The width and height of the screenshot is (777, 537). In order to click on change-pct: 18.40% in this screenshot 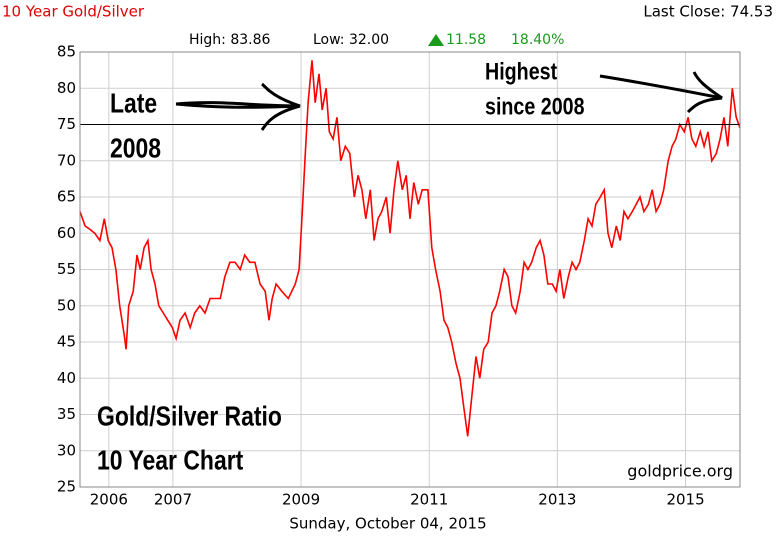, I will do `click(537, 40)`.